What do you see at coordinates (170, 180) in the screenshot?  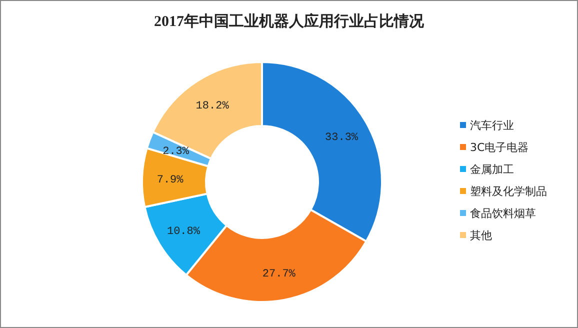 I see `data-label: 7.9%` at bounding box center [170, 180].